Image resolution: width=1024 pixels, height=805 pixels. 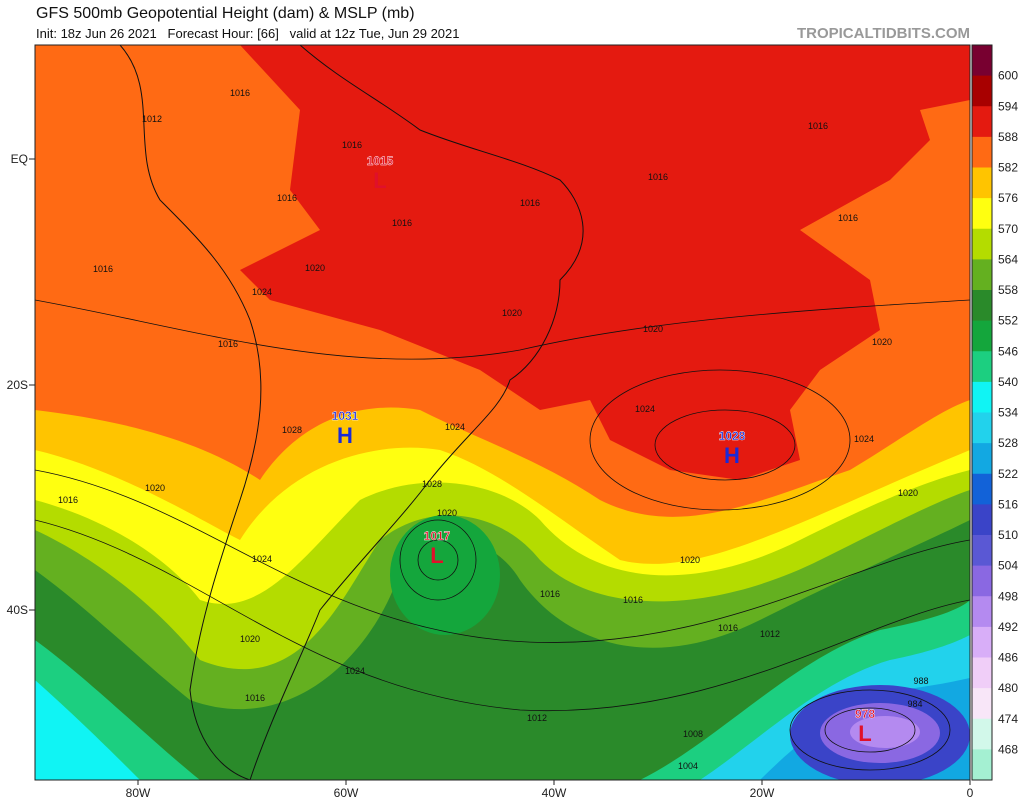 I want to click on colorbar-label: 552, so click(x=1008, y=321).